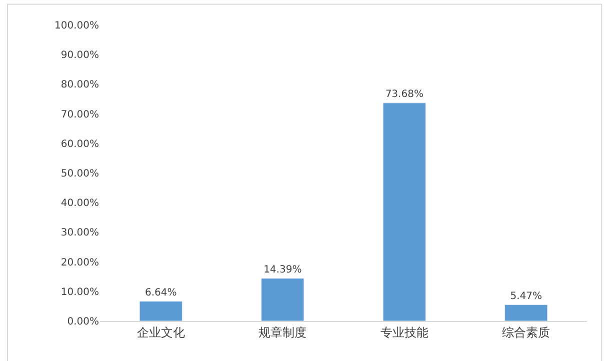  Describe the element at coordinates (79, 262) in the screenshot. I see `y-tick-label: 20.00%` at that location.